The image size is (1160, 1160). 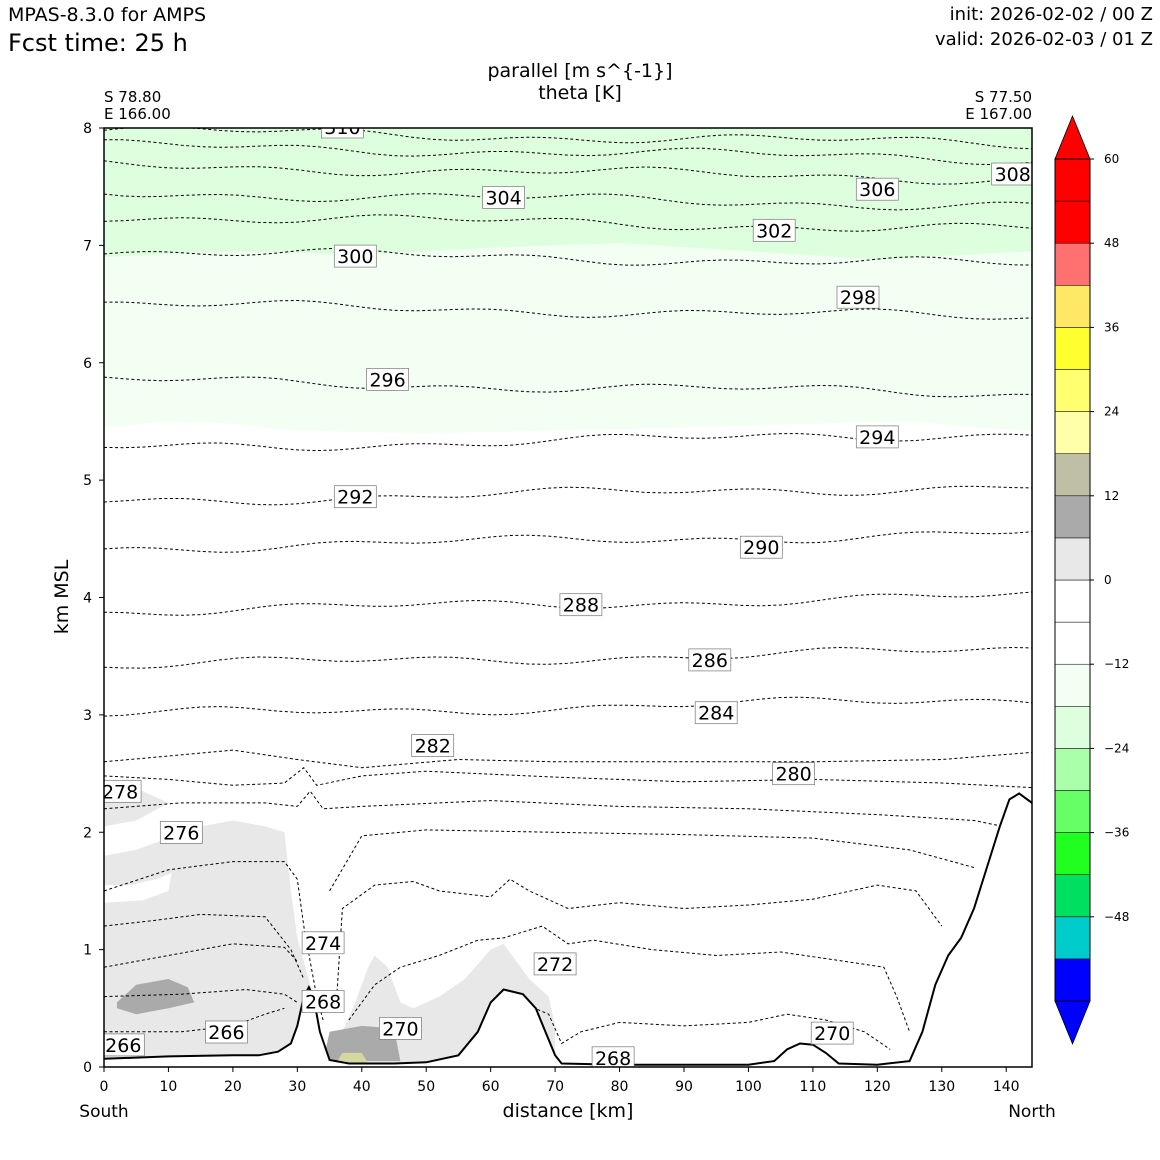 What do you see at coordinates (93, 246) in the screenshot?
I see `y-tick: 7` at bounding box center [93, 246].